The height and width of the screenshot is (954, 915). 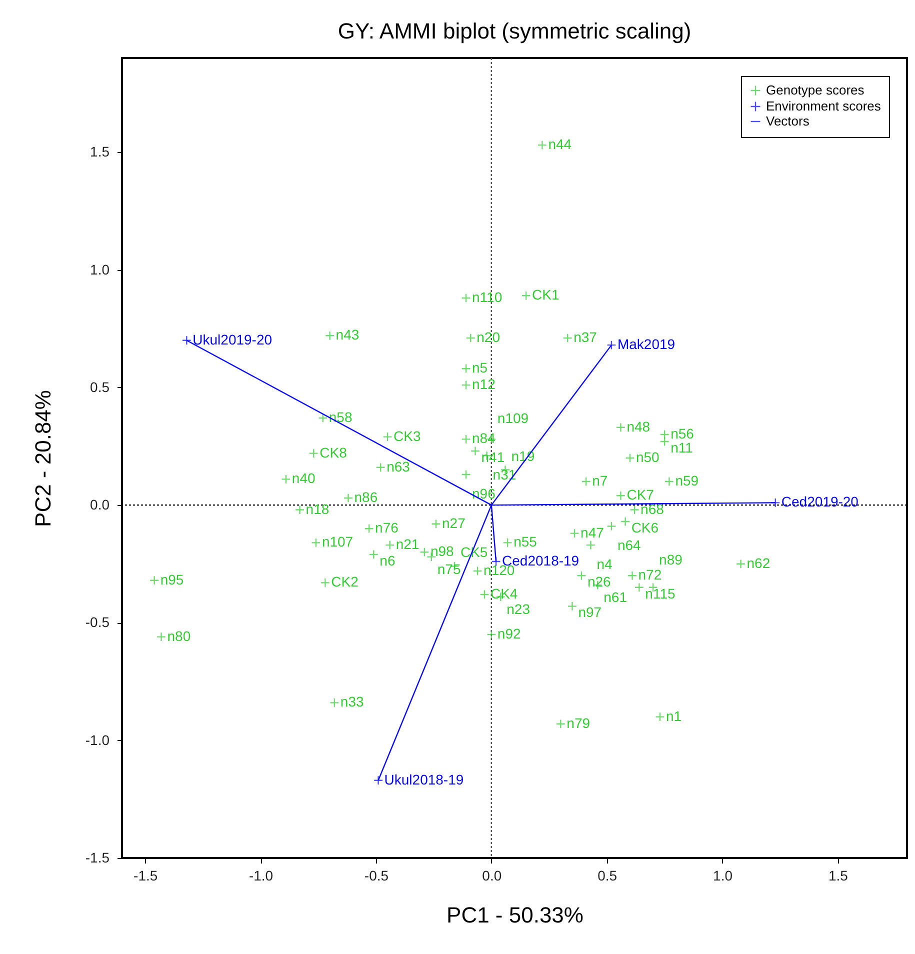 What do you see at coordinates (509, 633) in the screenshot?
I see `data-label: n92` at bounding box center [509, 633].